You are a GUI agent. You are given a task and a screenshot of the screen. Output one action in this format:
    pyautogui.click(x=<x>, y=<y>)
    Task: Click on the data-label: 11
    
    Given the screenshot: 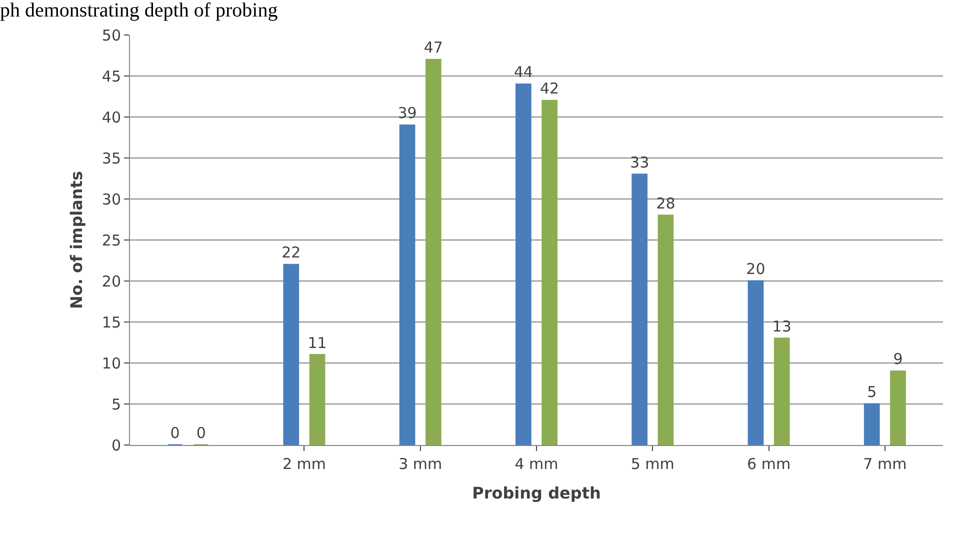 What is the action you would take?
    pyautogui.click(x=317, y=343)
    